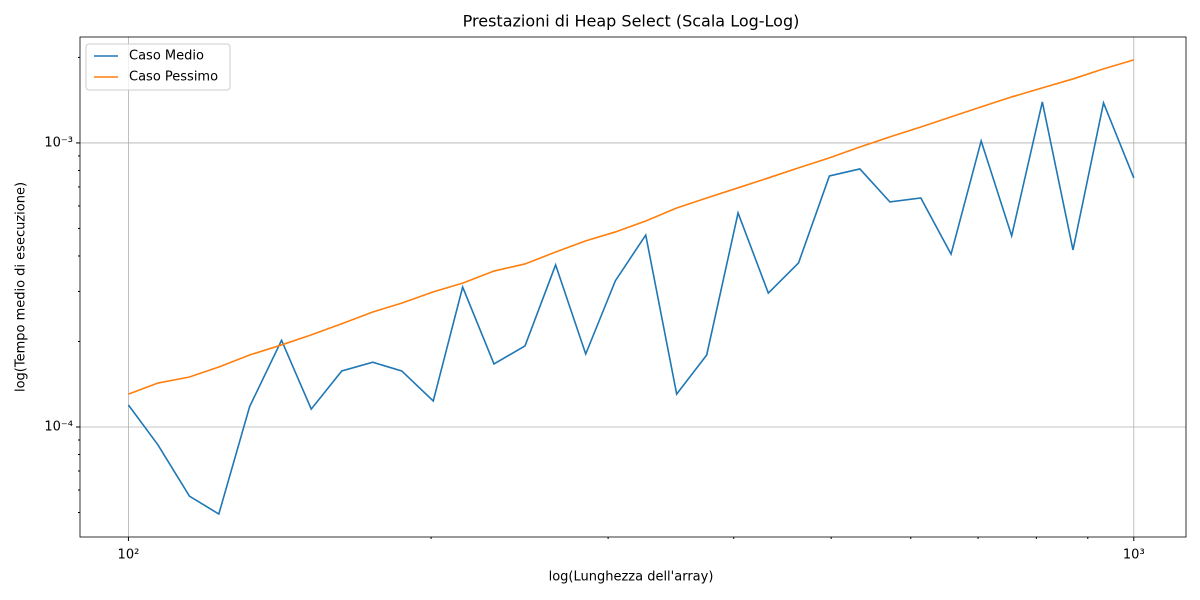 The height and width of the screenshot is (600, 1200). I want to click on legend-label: Caso Medio, so click(166, 56).